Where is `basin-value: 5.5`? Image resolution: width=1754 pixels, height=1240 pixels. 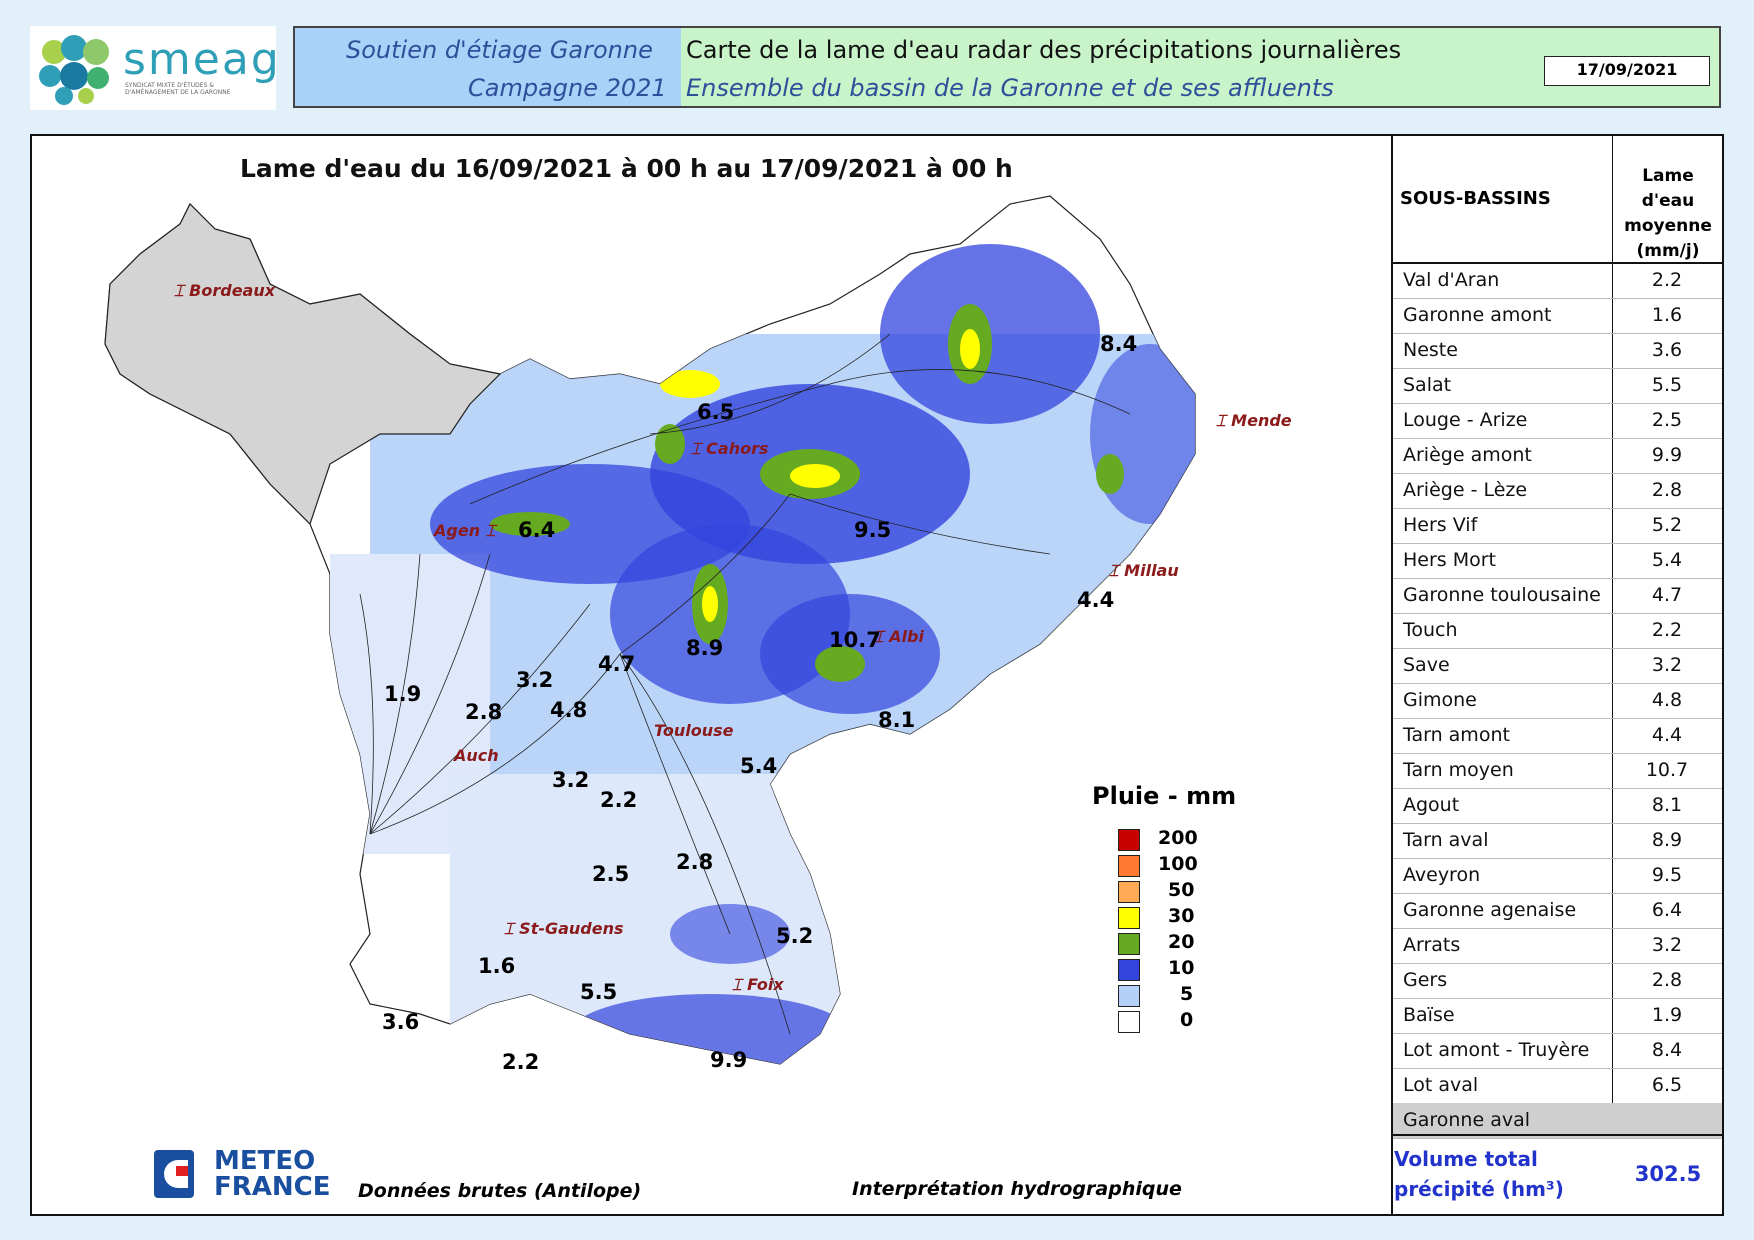
basin-value: 5.5 is located at coordinates (599, 992).